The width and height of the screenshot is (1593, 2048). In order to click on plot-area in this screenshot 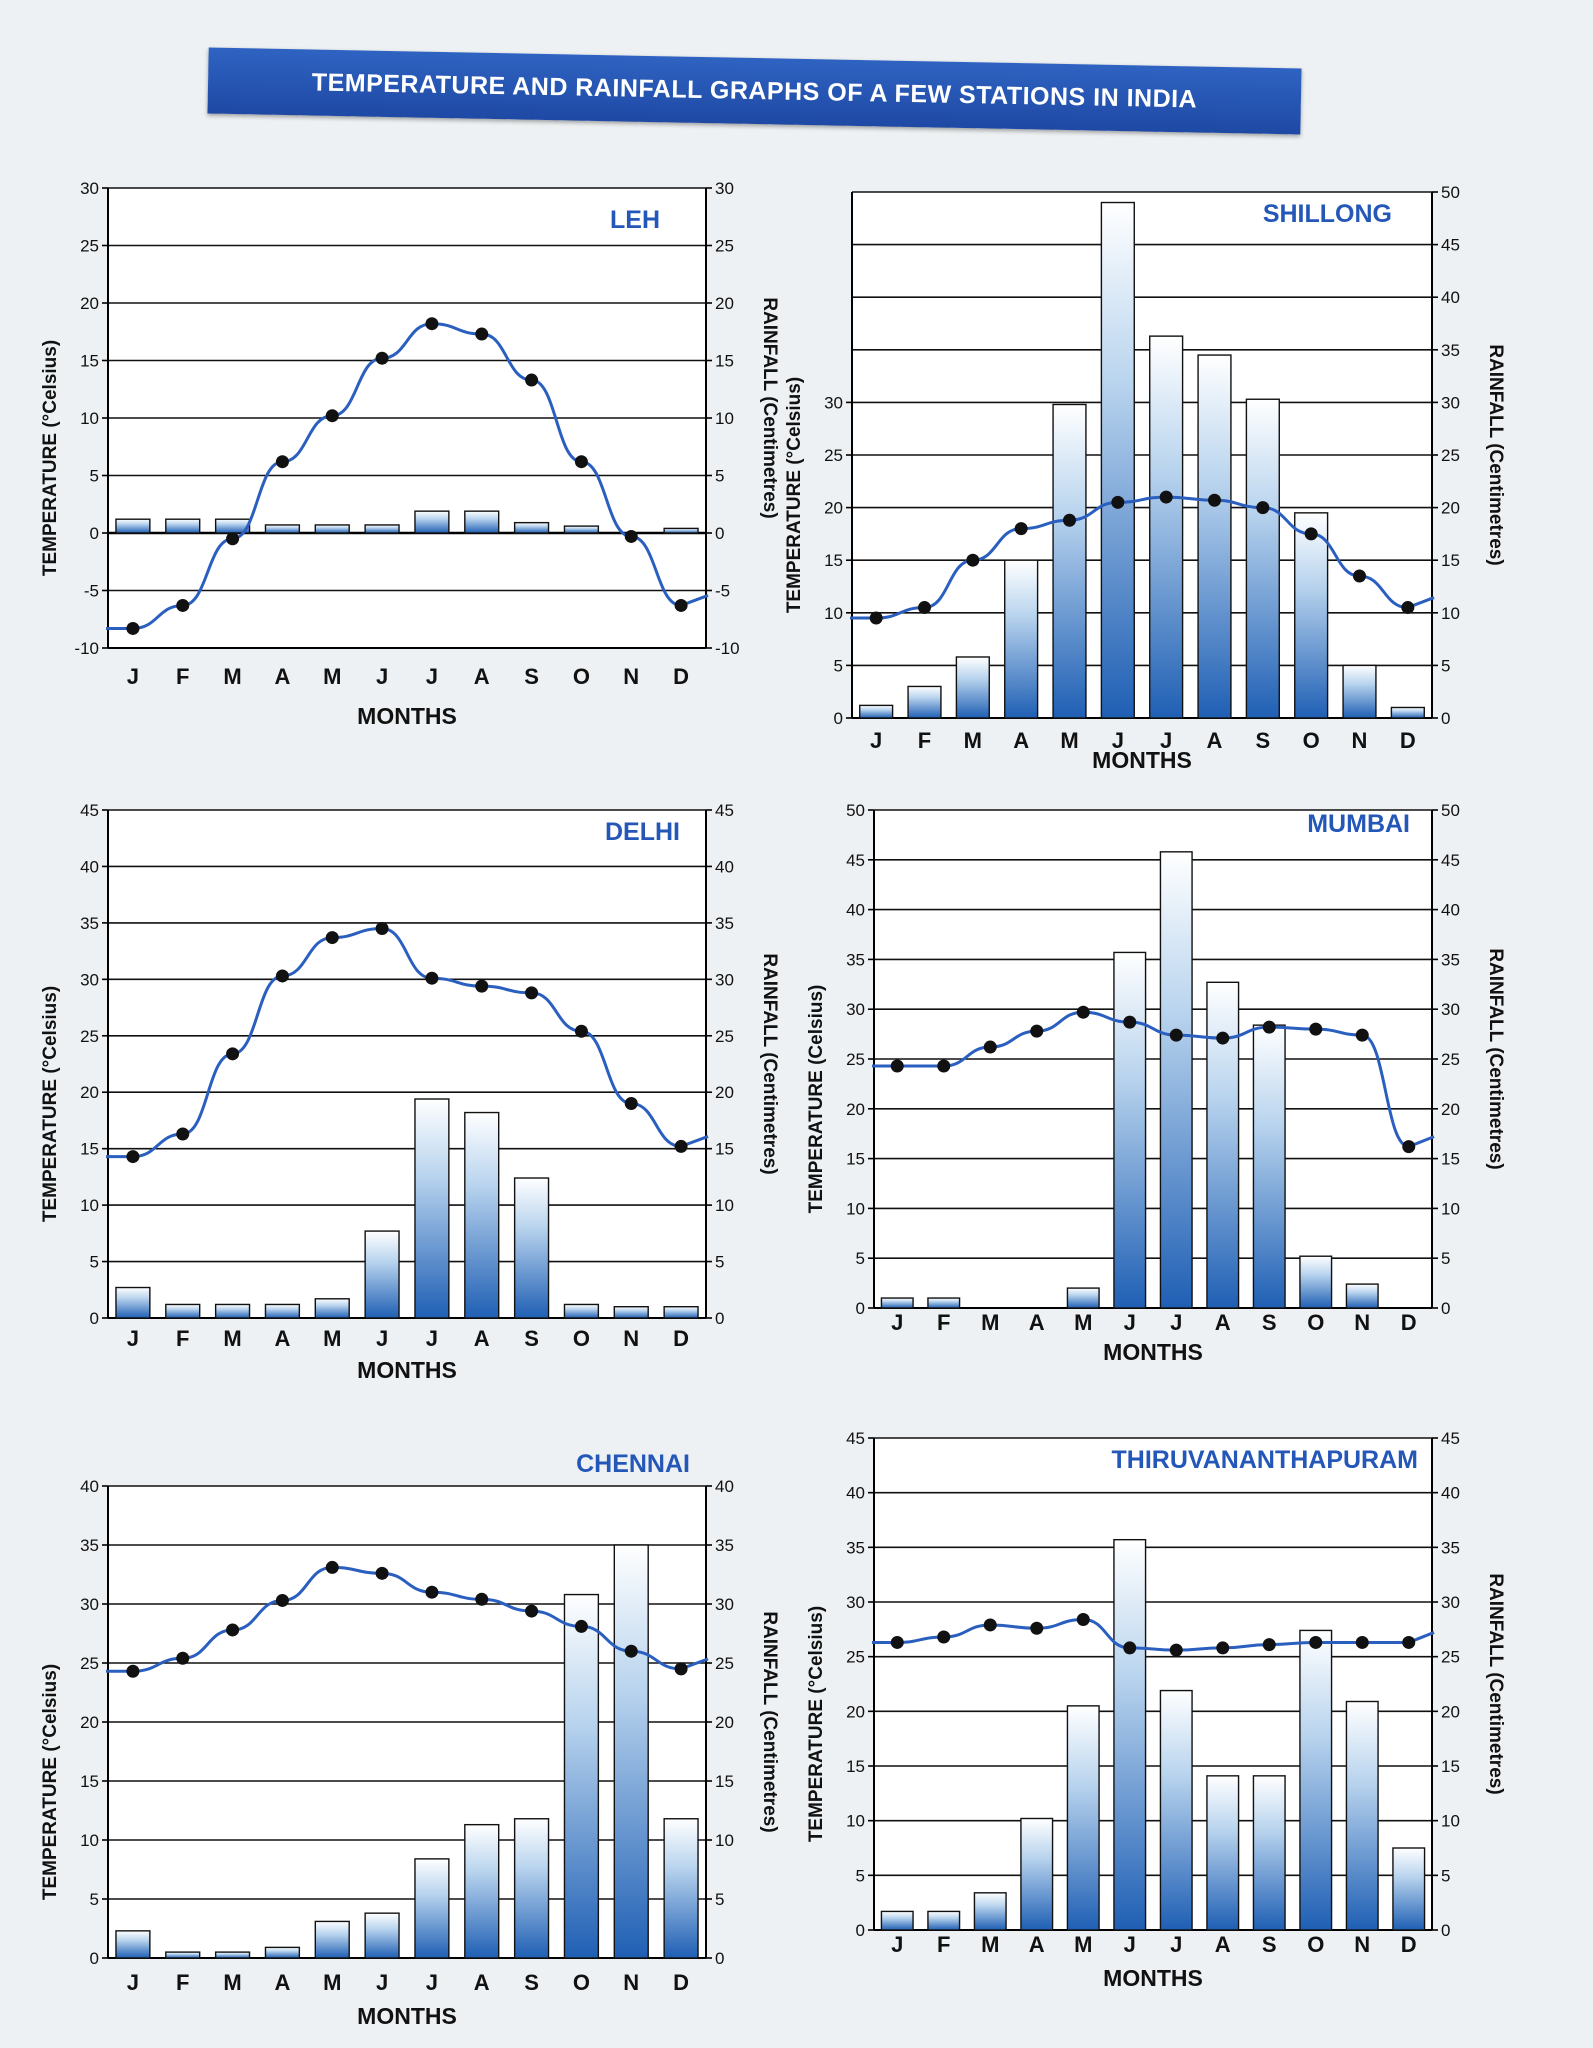, I will do `click(407, 1064)`.